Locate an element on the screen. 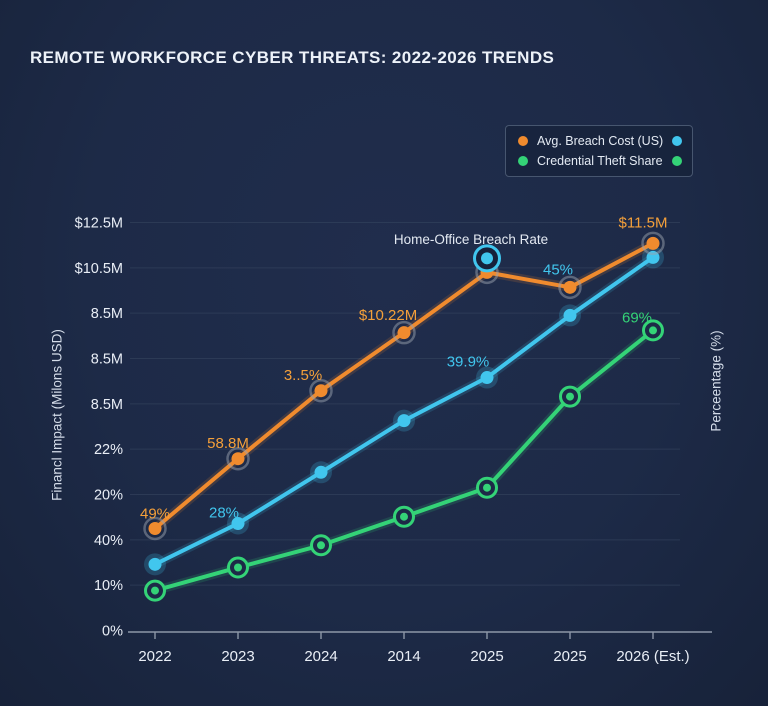 The width and height of the screenshot is (768, 706). x-tick-label: 2026 (Est.) is located at coordinates (652, 656).